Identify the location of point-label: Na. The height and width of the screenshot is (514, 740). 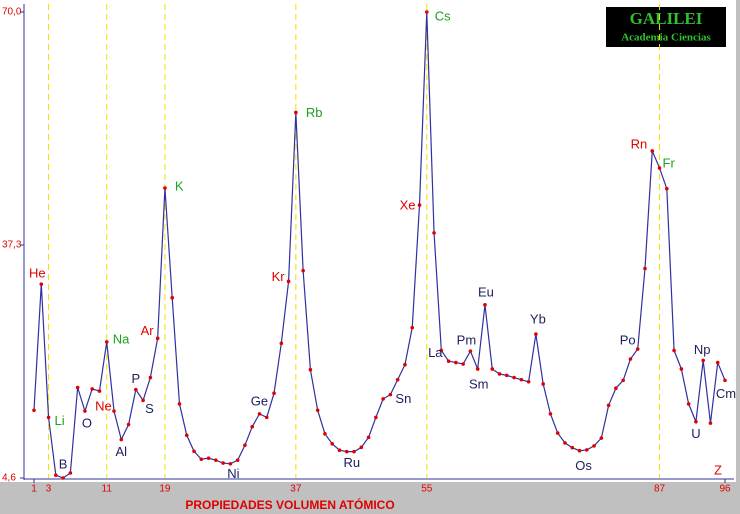
(121, 338).